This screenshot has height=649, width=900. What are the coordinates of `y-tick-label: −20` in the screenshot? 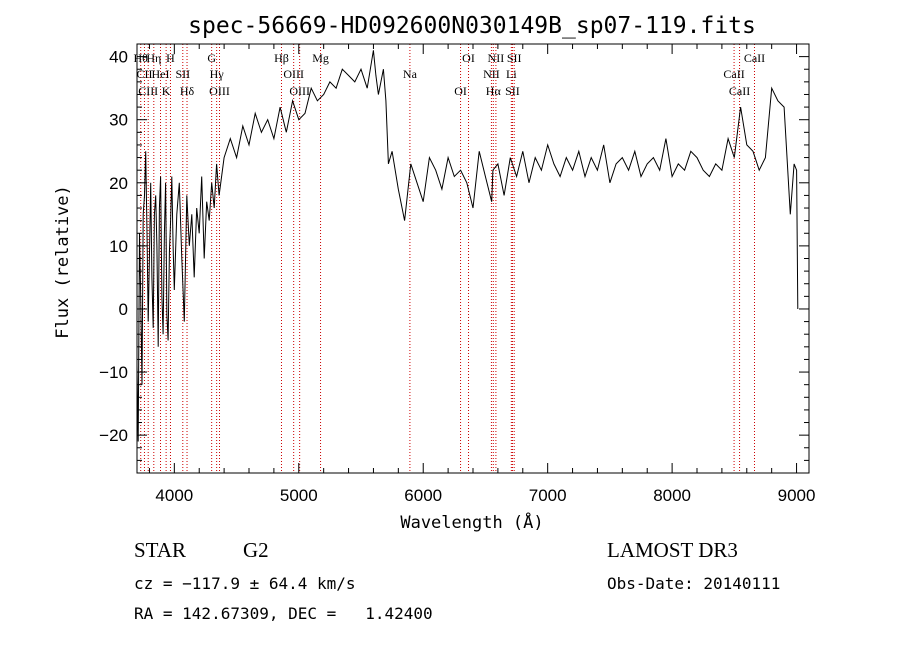 It's located at (113, 435).